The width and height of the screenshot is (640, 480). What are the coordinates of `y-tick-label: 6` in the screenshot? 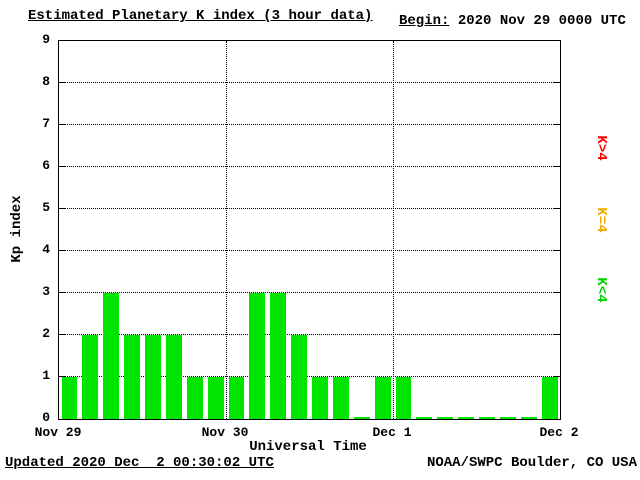 It's located at (46, 165).